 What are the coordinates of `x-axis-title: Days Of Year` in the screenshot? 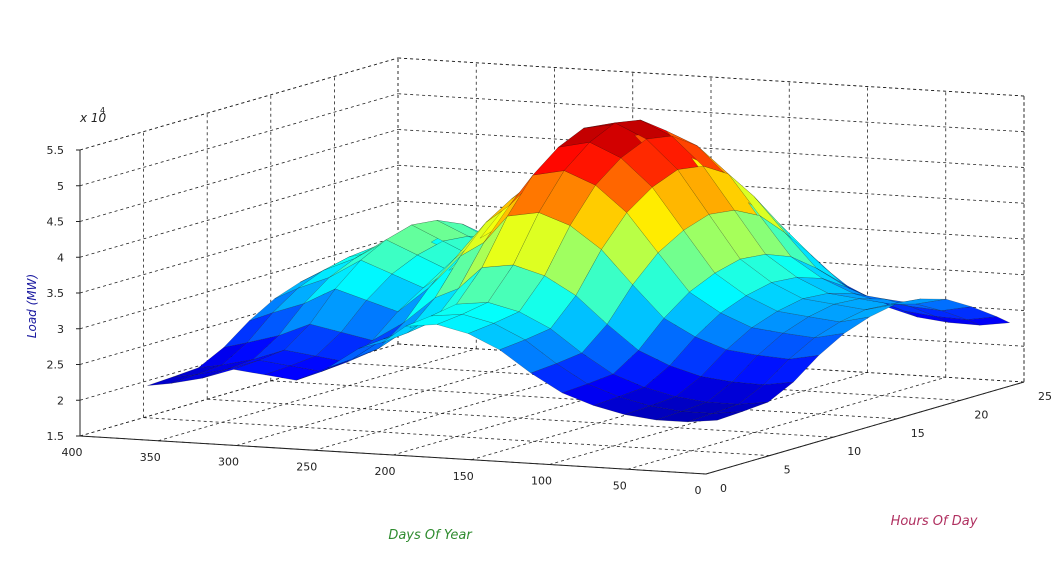 It's located at (430, 535).